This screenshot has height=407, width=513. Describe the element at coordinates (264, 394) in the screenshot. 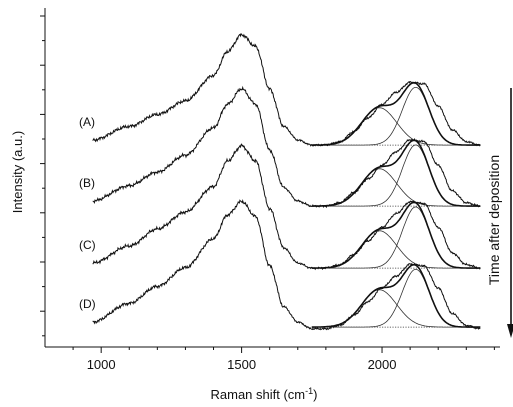

I see `x-axis-label: Raman shift (cm-1)` at that location.